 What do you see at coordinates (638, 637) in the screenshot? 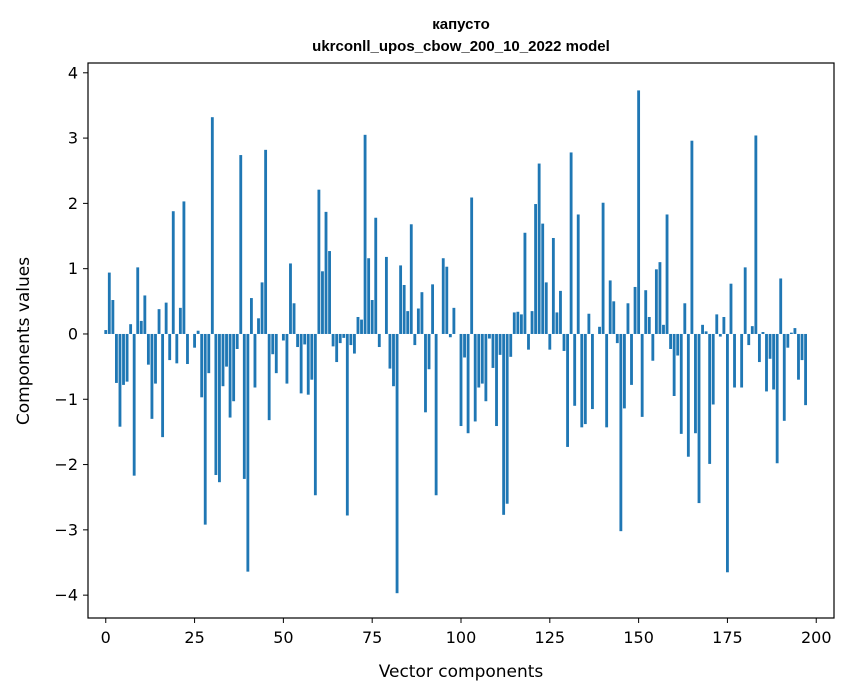
I see `x-tick-label: 150` at bounding box center [638, 637].